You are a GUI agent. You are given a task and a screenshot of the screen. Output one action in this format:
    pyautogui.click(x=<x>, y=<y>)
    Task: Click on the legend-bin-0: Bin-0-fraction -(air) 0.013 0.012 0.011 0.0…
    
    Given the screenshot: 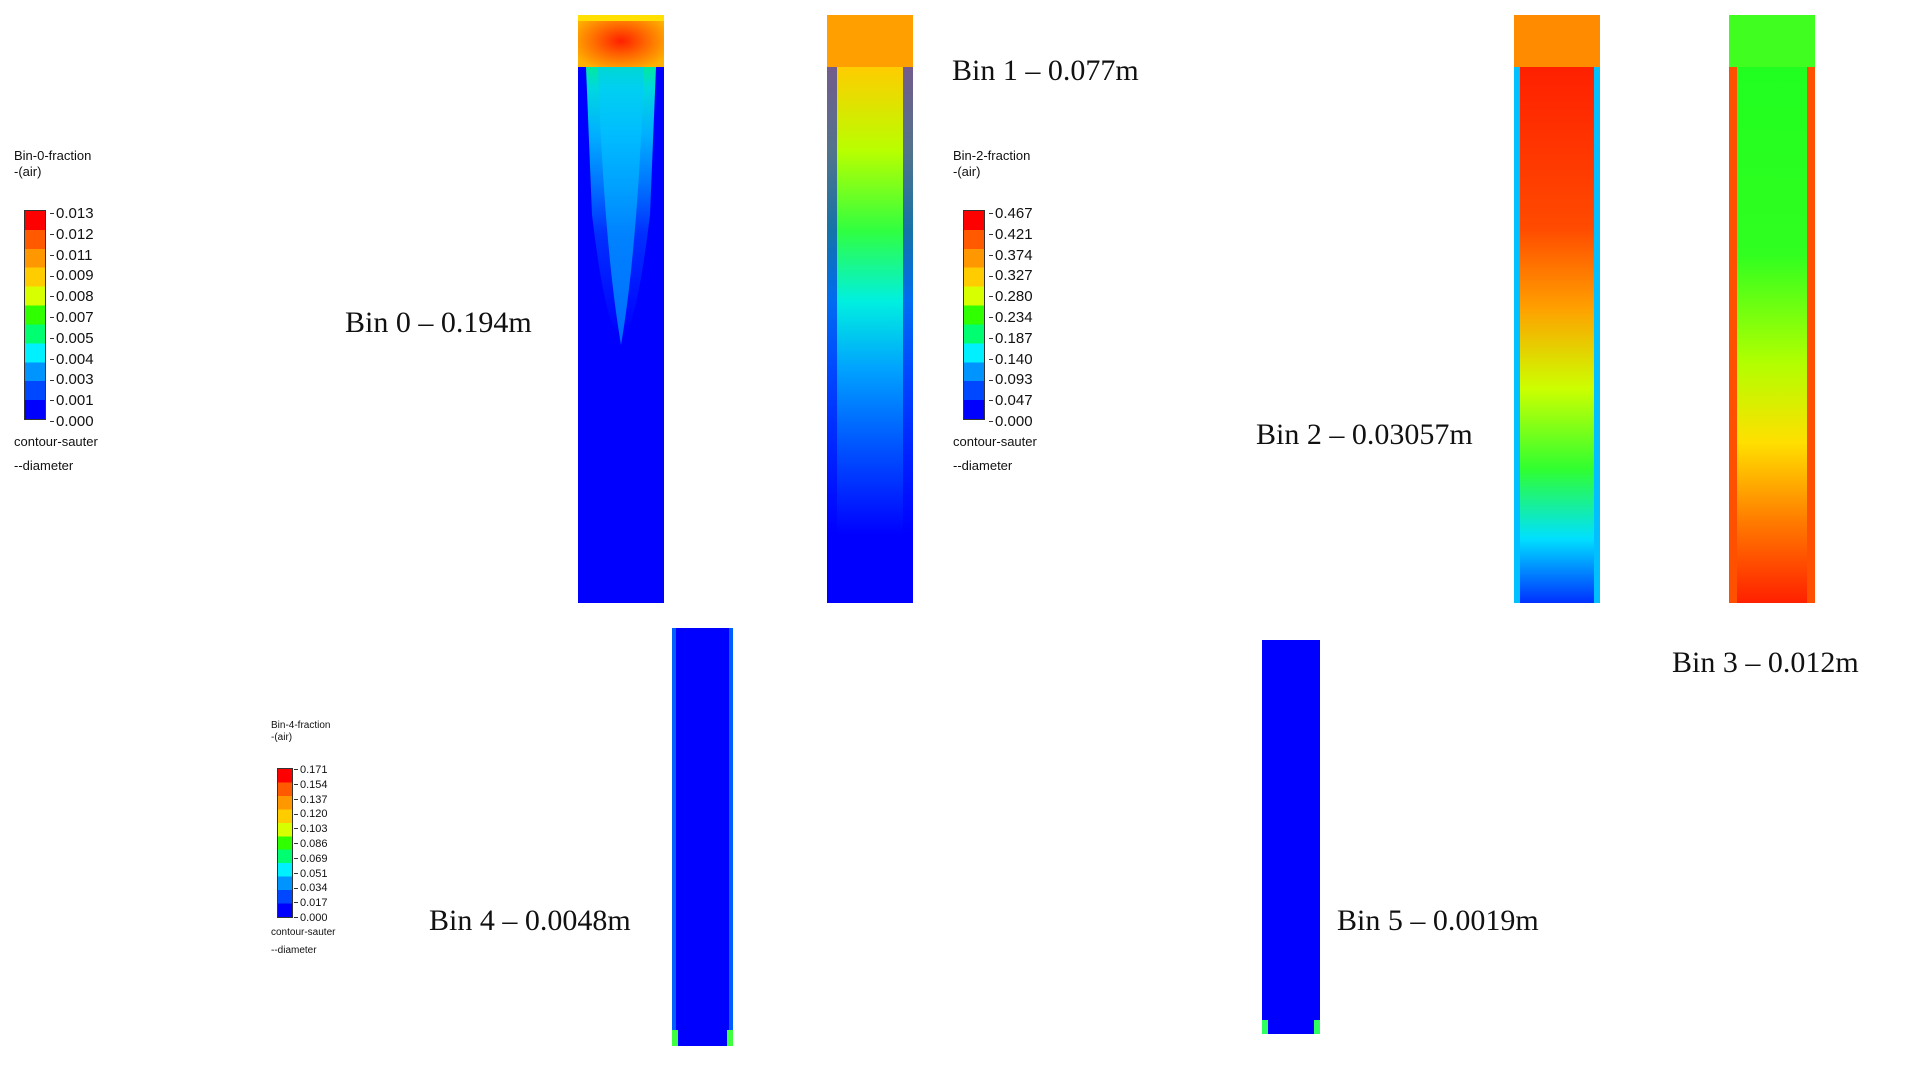 What is the action you would take?
    pyautogui.click(x=74, y=313)
    